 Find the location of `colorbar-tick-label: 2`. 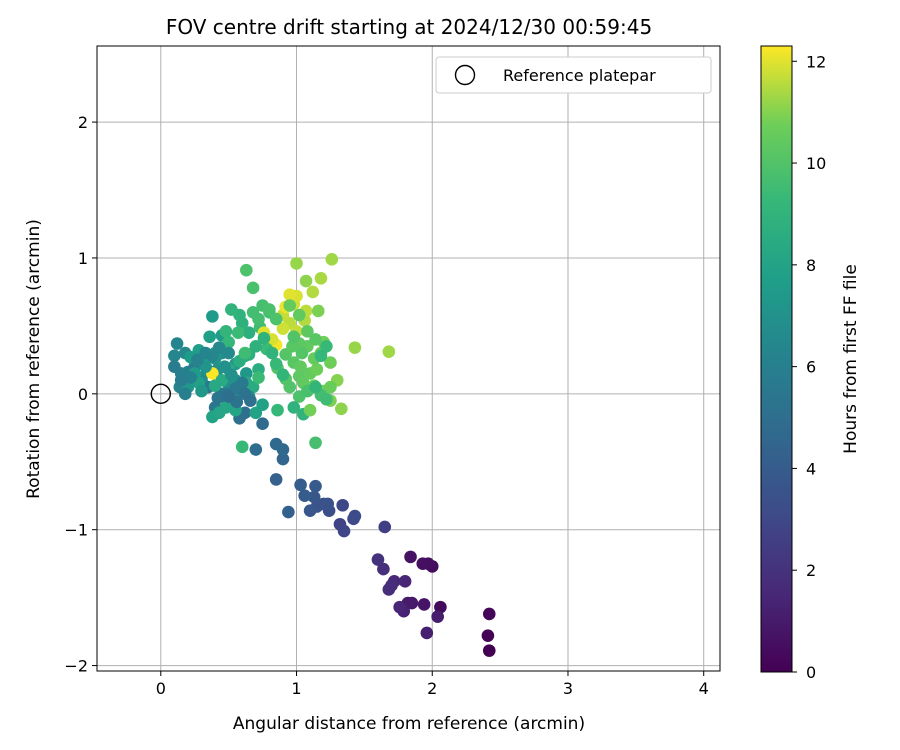

colorbar-tick-label: 2 is located at coordinates (811, 570).